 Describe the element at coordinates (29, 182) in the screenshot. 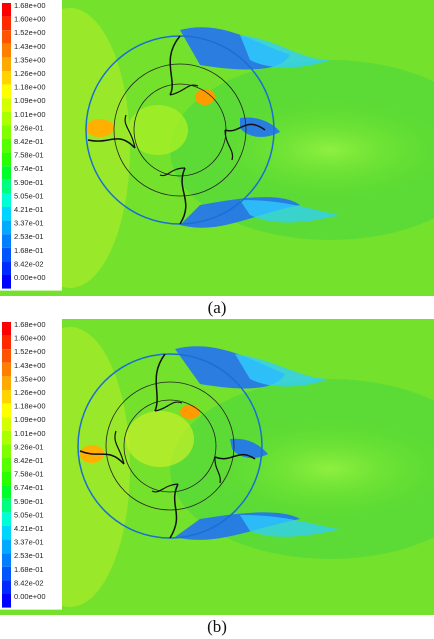

I see `legend-label: 5.90e-01` at that location.